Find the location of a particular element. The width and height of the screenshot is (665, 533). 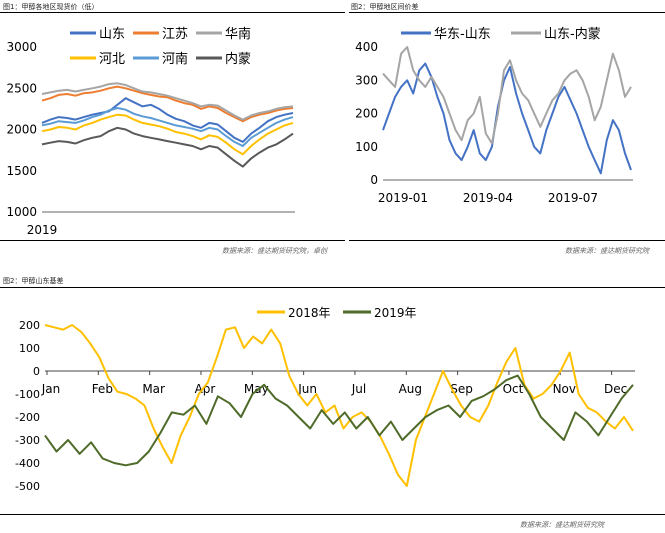

fig3-ytick-label: 200 is located at coordinates (29, 325).